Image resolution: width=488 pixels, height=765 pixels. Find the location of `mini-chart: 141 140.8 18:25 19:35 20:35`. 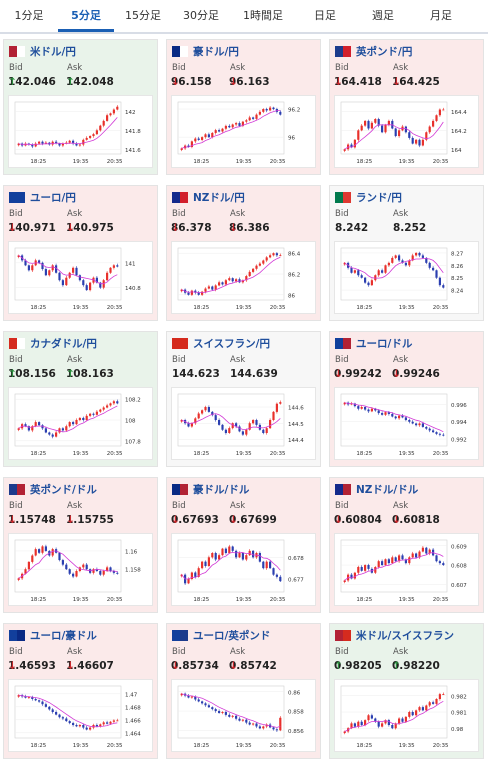

mini-chart: 141 140.8 18:25 19:35 20:35 is located at coordinates (80, 277).